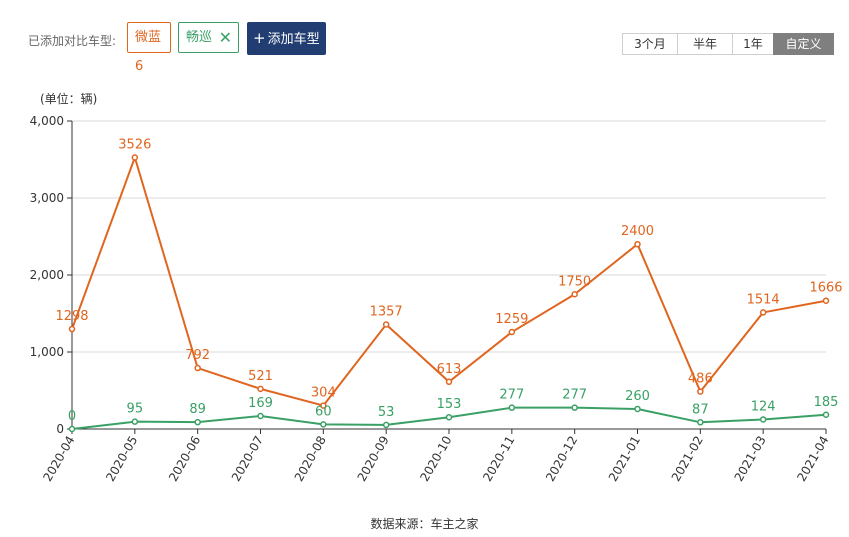 This screenshot has height=537, width=849. What do you see at coordinates (197, 355) in the screenshot?
I see `data-label: 792` at bounding box center [197, 355].